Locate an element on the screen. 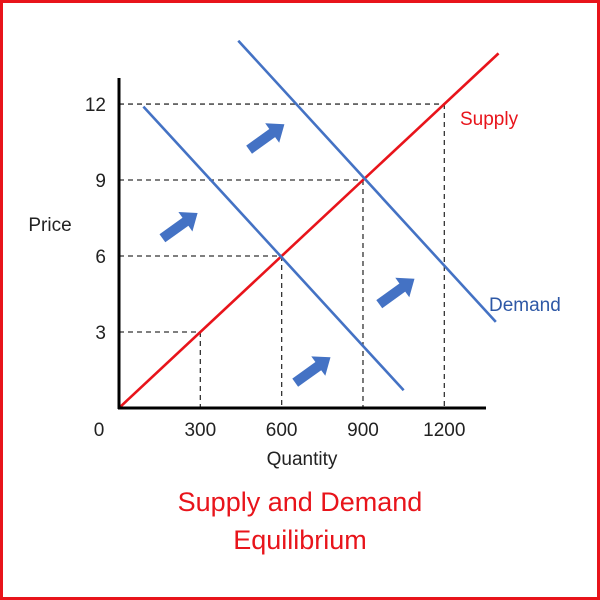 The image size is (600, 600). chart-title-line-2: Equilibrium is located at coordinates (300, 540).